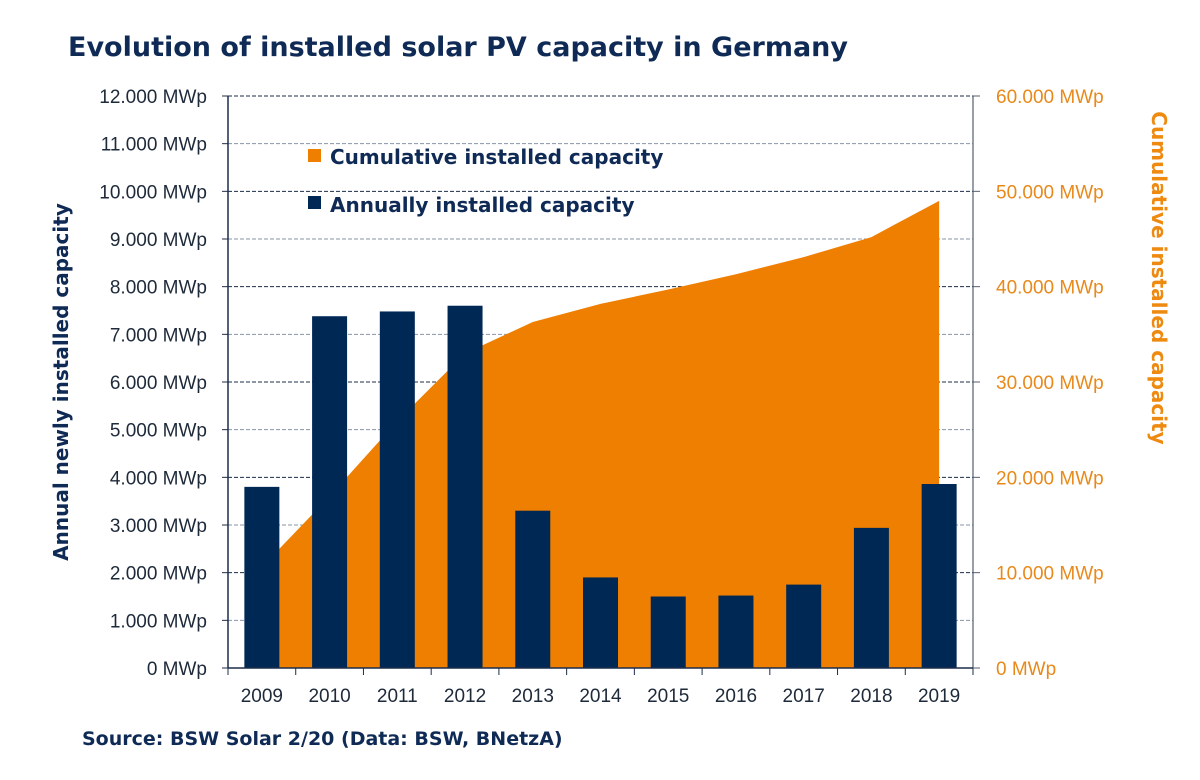  I want to click on right-tick-label: 0 MWp, so click(1026, 669).